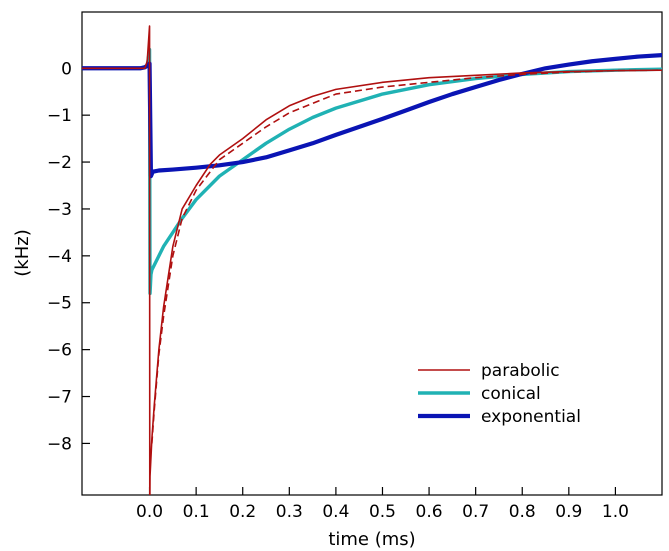  I want to click on x-axis-title: time (ms), so click(371, 539).